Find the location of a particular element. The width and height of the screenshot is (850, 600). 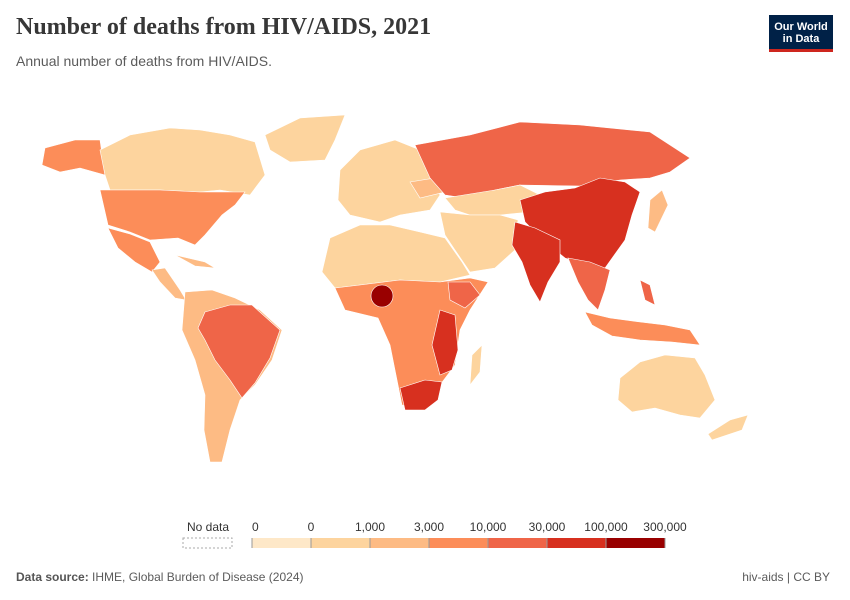

india is located at coordinates (536, 262).